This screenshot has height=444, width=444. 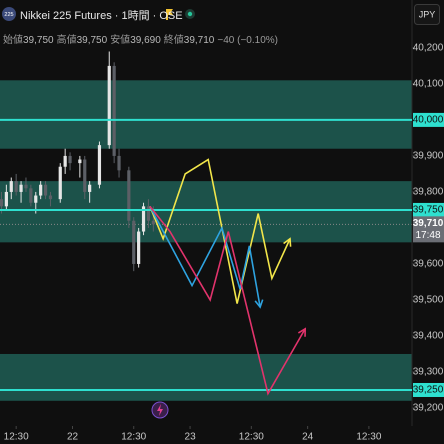 I want to click on level-label: 39,750, so click(x=428, y=210).